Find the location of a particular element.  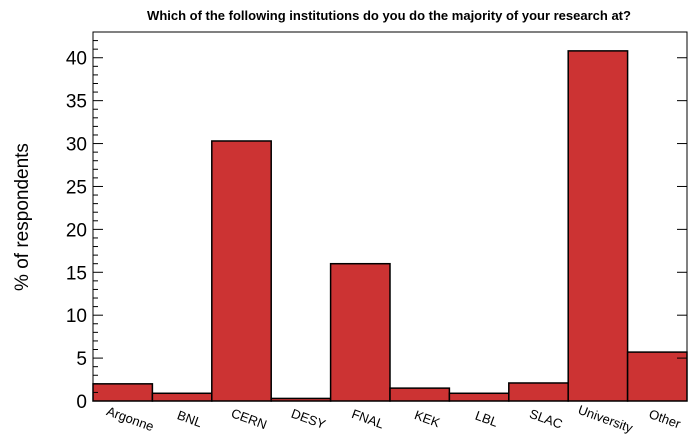

x-tick-label-fnal: FNAL is located at coordinates (368, 418).